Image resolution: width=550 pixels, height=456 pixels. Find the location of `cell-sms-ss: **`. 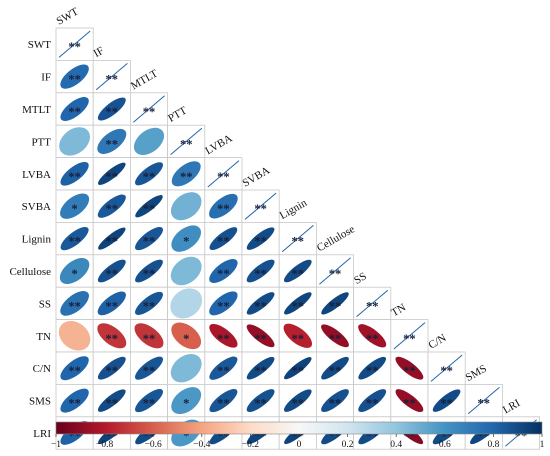

cell-sms-ss: ** is located at coordinates (372, 400).